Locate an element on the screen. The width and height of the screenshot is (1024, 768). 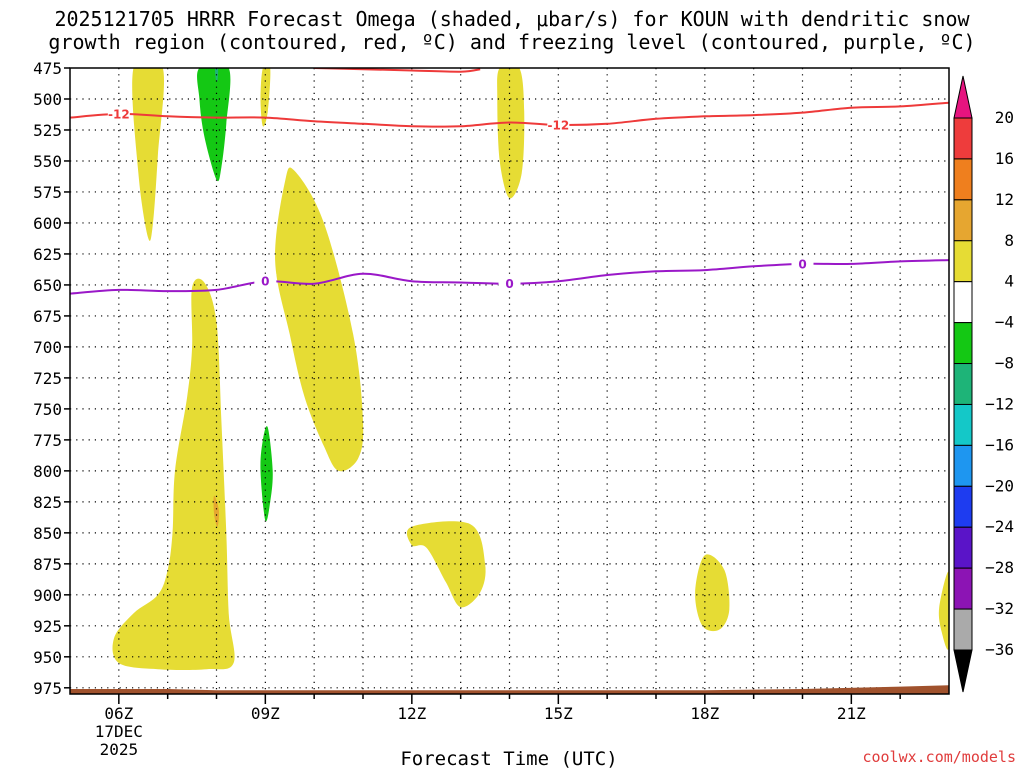
y-tick-label: 625 is located at coordinates (47, 254).